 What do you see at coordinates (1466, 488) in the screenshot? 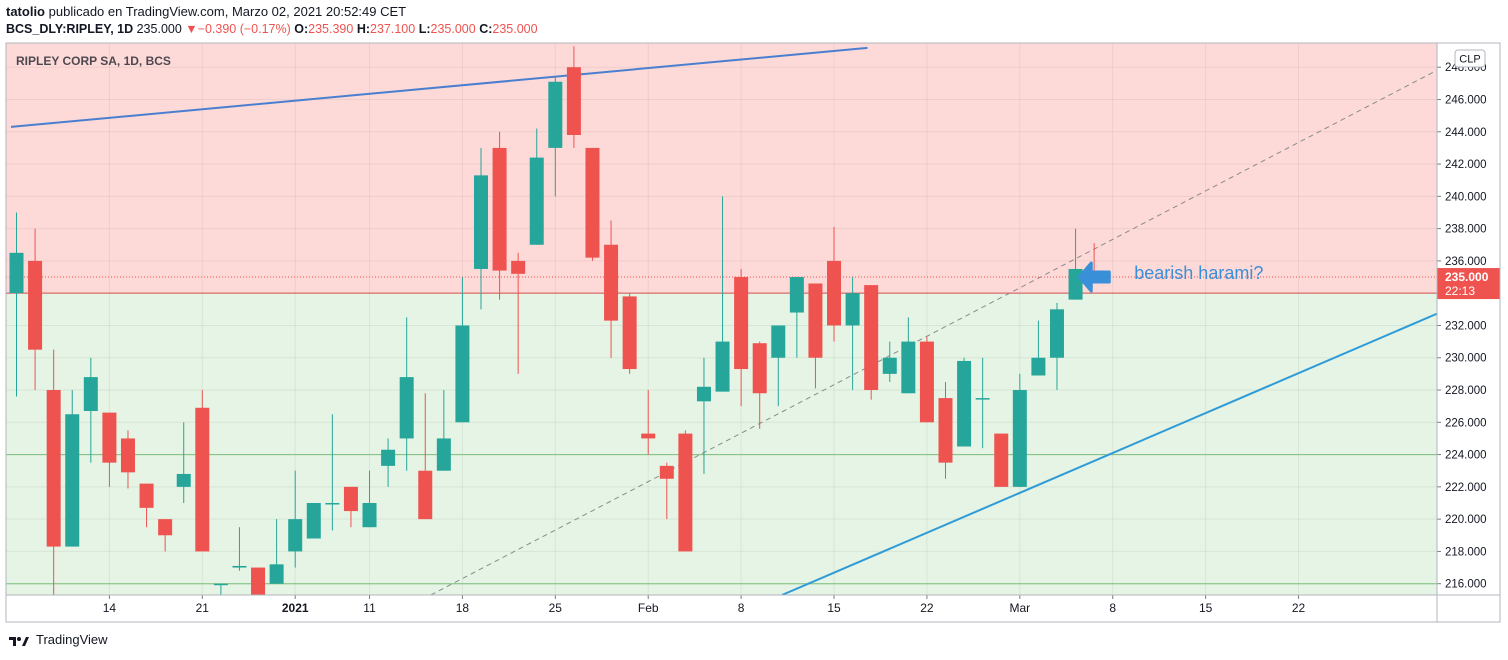
I see `price-tick-label: 222.000` at bounding box center [1466, 488].